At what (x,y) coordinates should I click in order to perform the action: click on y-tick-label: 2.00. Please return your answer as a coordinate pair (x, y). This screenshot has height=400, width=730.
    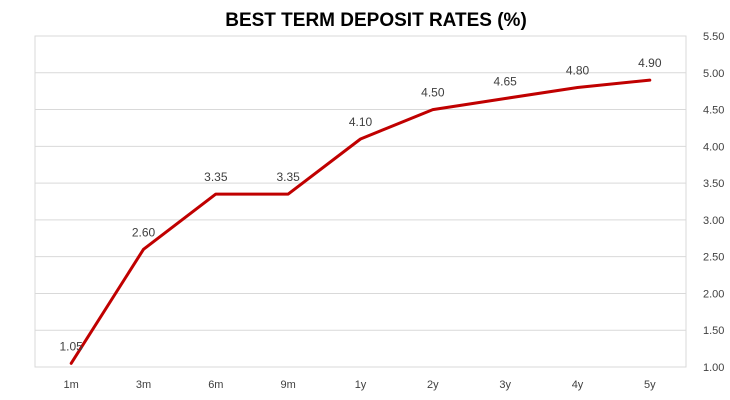
    Looking at the image, I should click on (713, 294).